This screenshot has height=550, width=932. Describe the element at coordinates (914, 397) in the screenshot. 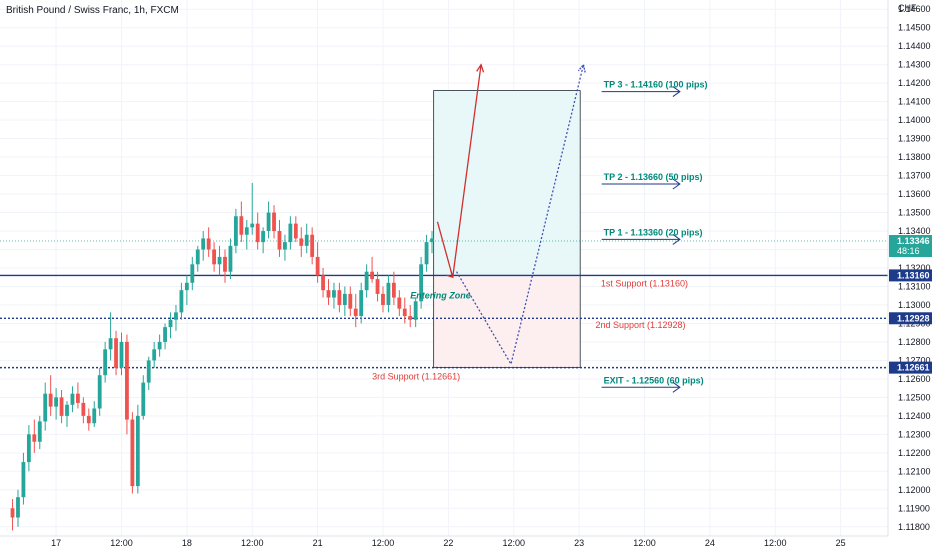

I see `price-tick-label: 1.12500` at that location.